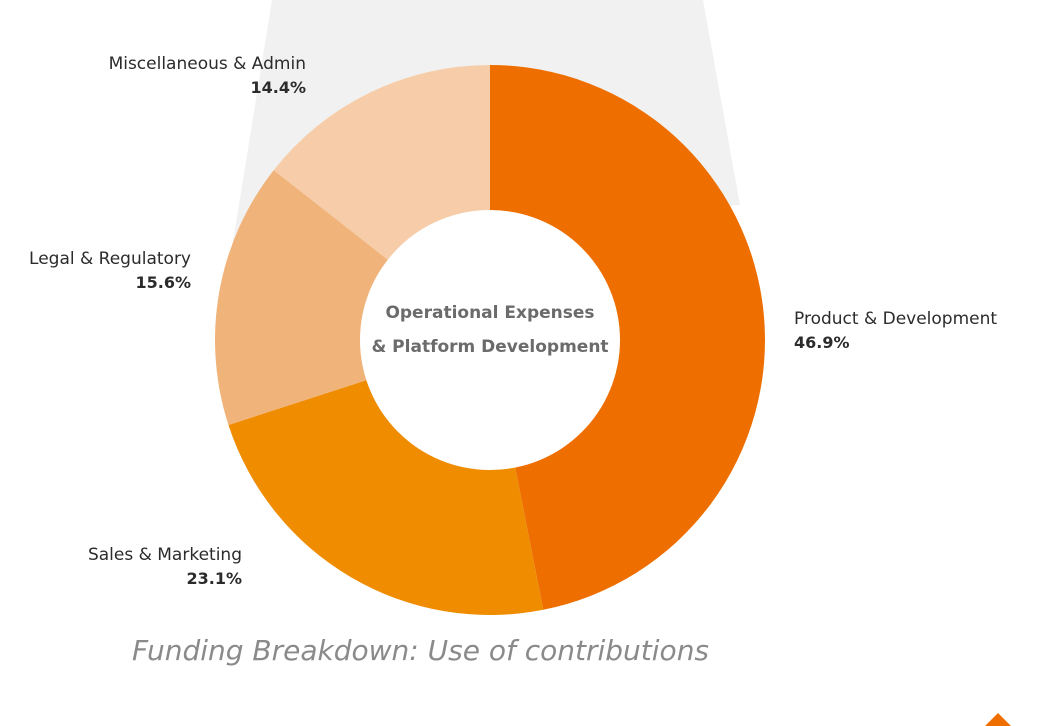 The width and height of the screenshot is (1047, 726). Describe the element at coordinates (165, 555) in the screenshot. I see `slice-label-sales-marketing: Sales & Marketing` at that location.